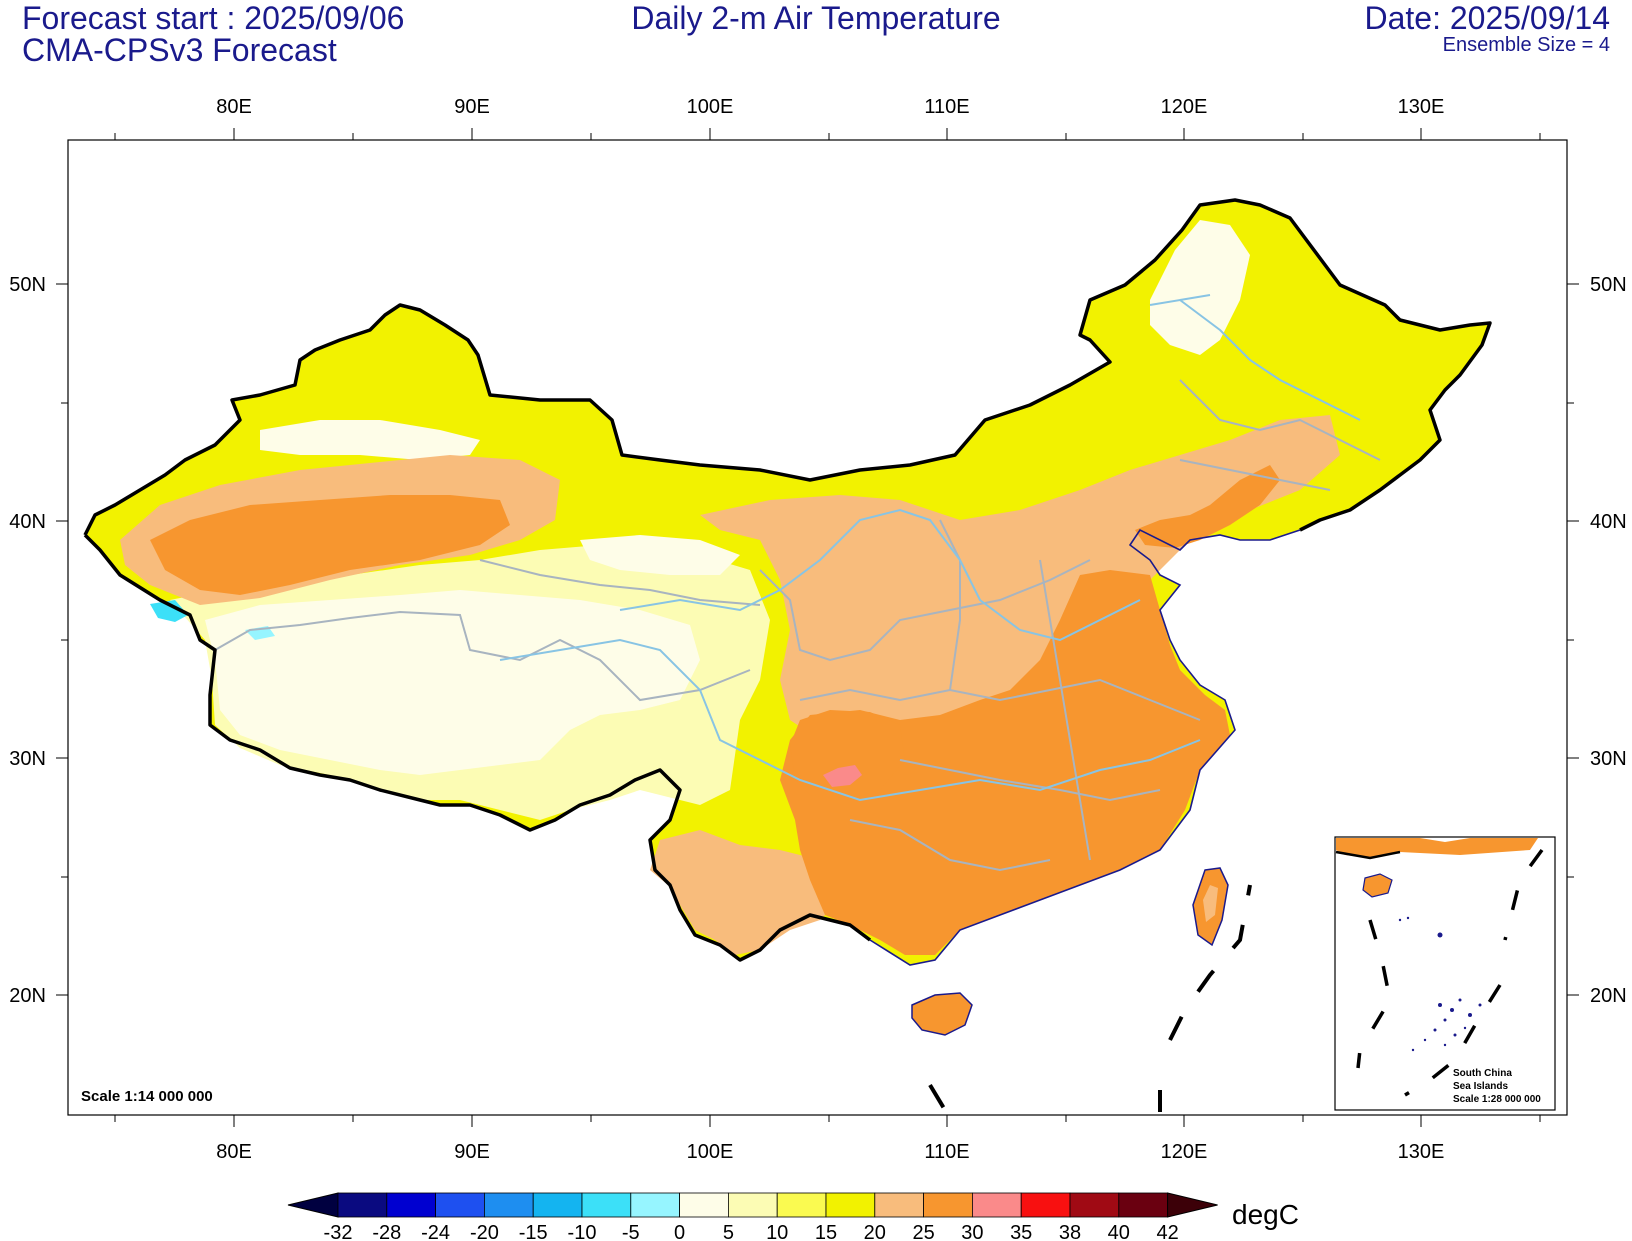 The width and height of the screenshot is (1632, 1241). What do you see at coordinates (1608, 285) in the screenshot?
I see `lat-label-right: 50N` at bounding box center [1608, 285].